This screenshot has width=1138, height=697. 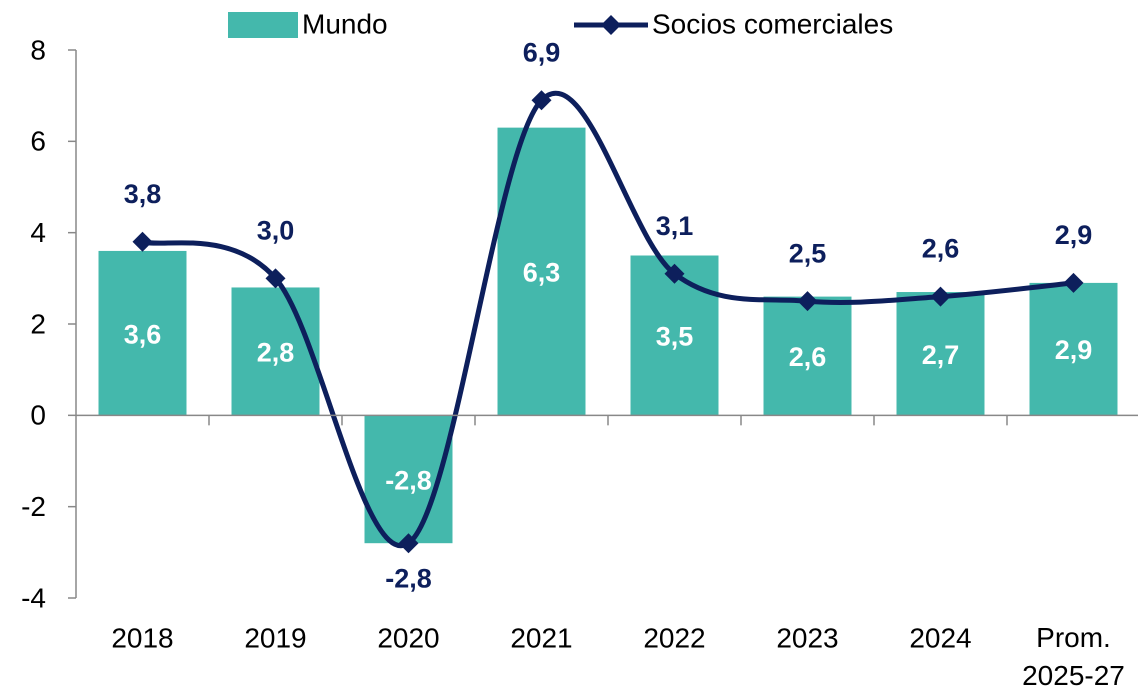 What do you see at coordinates (541, 637) in the screenshot?
I see `x-tick-label: 2021` at bounding box center [541, 637].